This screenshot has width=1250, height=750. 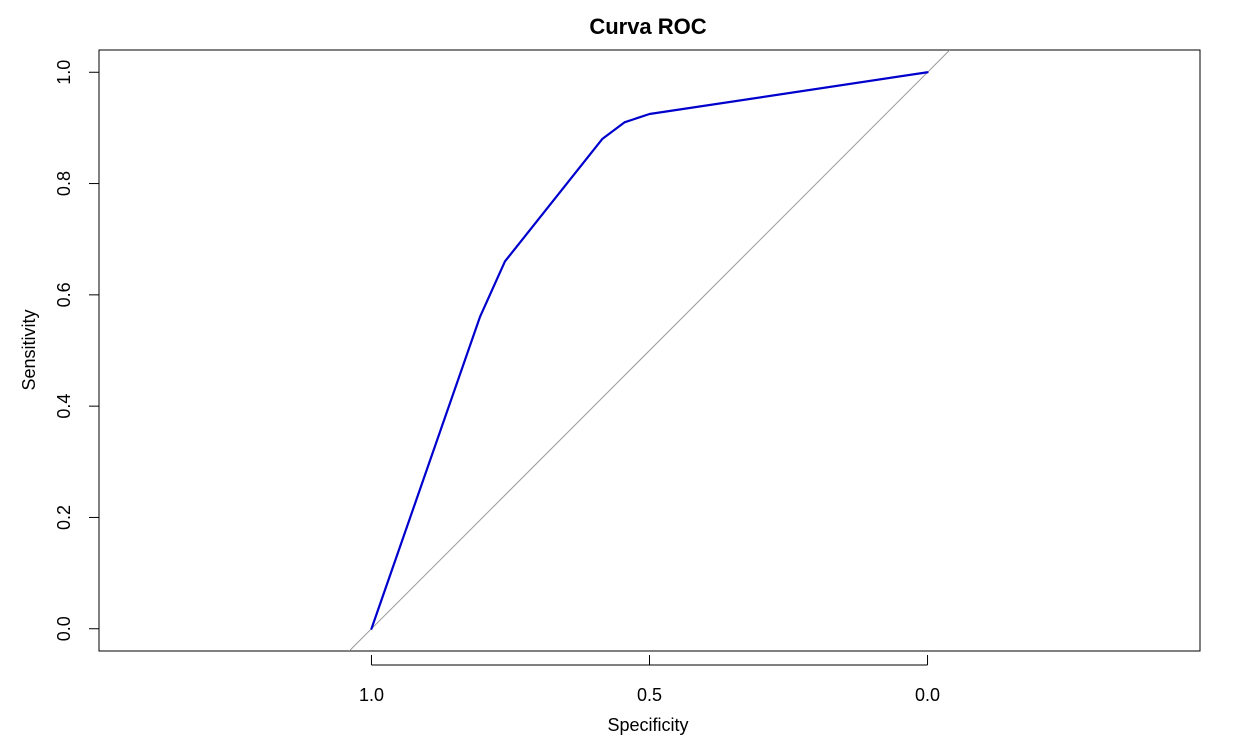 I want to click on y-tick-label: 0.4, so click(x=64, y=406).